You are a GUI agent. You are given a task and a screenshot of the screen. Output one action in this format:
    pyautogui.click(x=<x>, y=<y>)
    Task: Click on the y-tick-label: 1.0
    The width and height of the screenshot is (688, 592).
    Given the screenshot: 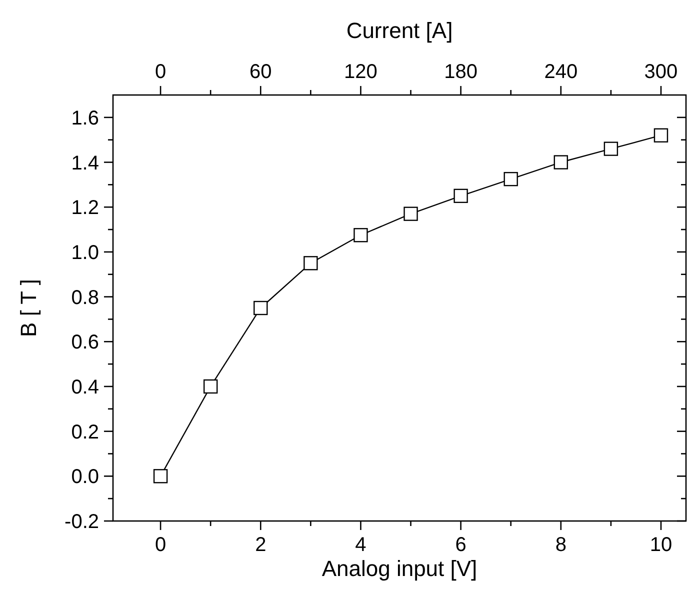 What is the action you would take?
    pyautogui.click(x=85, y=253)
    